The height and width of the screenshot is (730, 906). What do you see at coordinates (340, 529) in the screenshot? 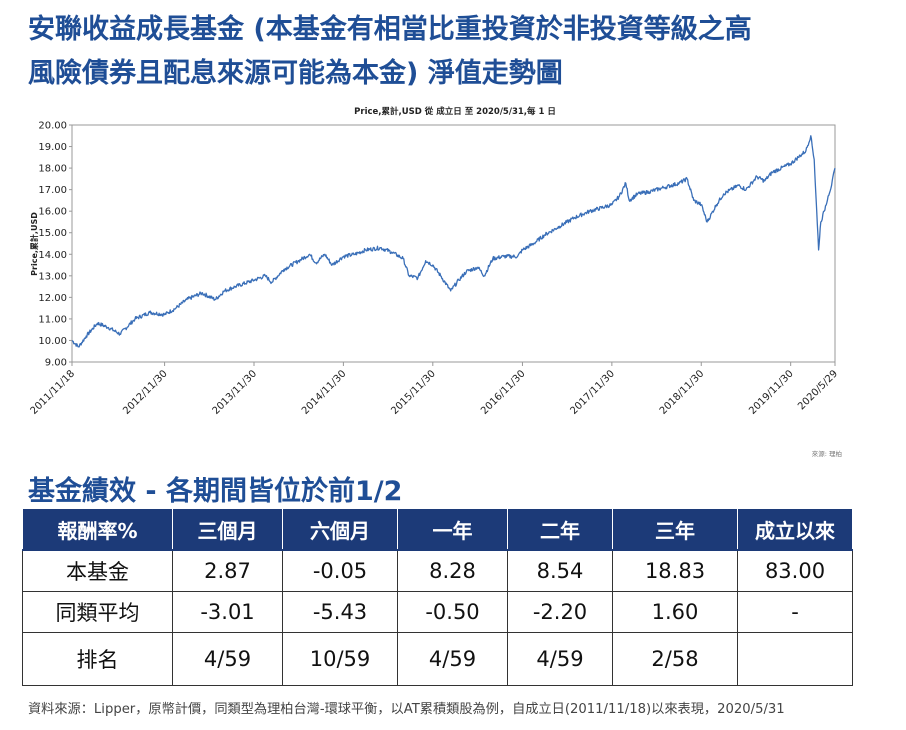
I see `table-header-cell: 六個月` at bounding box center [340, 529].